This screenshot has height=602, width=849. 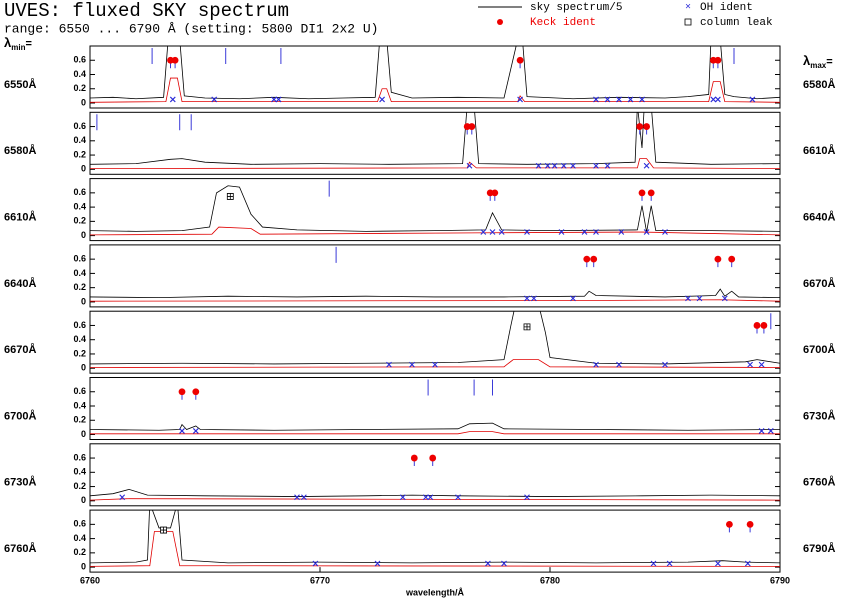 What do you see at coordinates (320, 580) in the screenshot?
I see `x-tick-label: 6770` at bounding box center [320, 580].